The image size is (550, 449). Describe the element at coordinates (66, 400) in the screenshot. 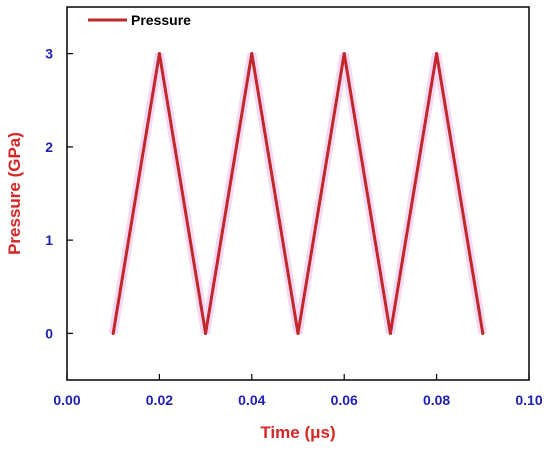

I see `x-tick-label: 0.00` at that location.